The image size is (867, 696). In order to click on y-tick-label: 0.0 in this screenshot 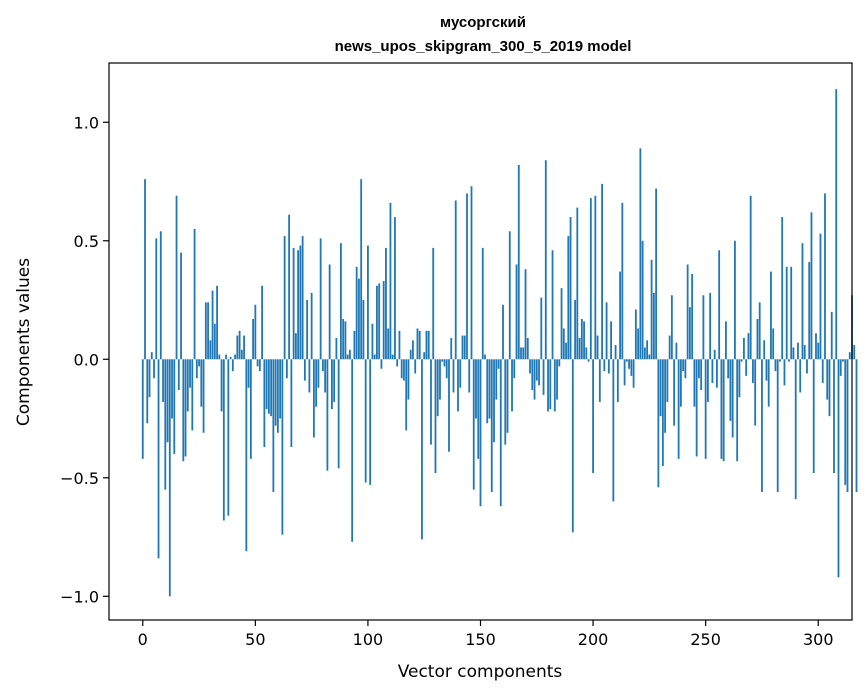, I will do `click(86, 359)`.